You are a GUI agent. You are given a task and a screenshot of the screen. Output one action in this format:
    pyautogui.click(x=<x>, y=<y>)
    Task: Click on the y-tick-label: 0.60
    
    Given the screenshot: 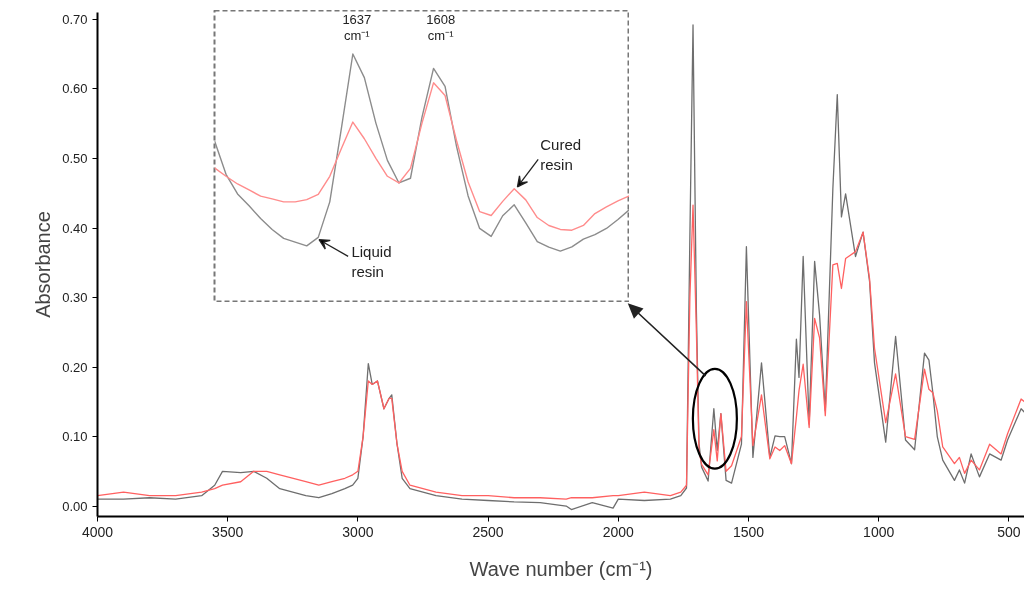 What is the action you would take?
    pyautogui.click(x=75, y=89)
    